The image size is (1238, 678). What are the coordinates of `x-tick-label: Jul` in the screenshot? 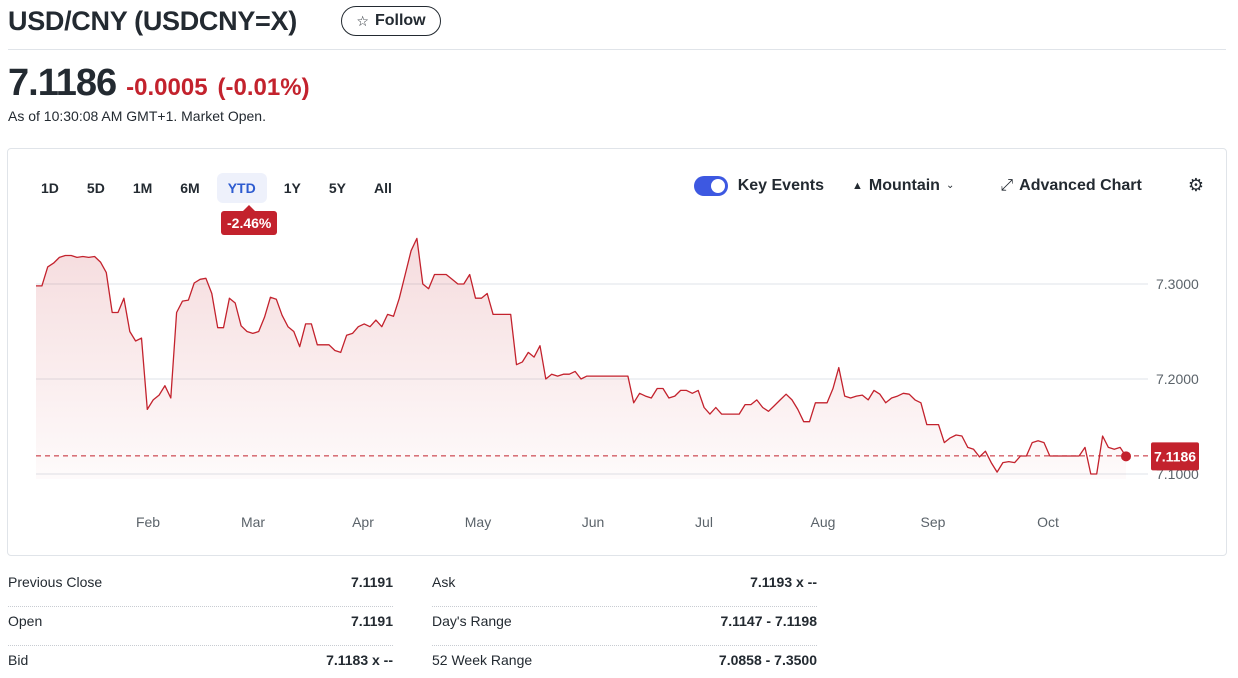 It's located at (704, 522).